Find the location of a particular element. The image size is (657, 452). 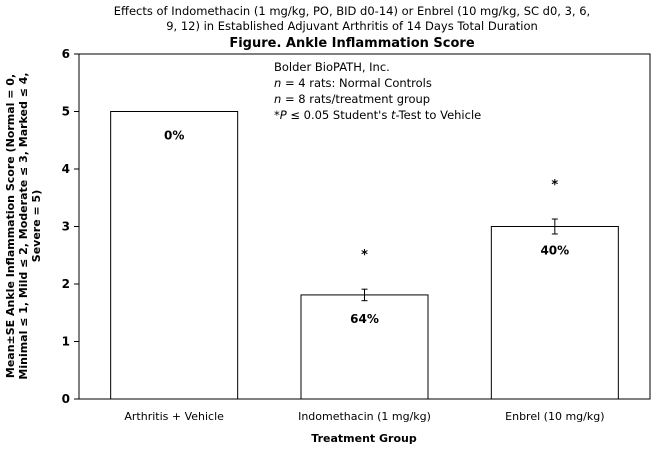

note-statistics: *P ≤ 0.05 Student's t-Test to Vehicle is located at coordinates (377, 115).